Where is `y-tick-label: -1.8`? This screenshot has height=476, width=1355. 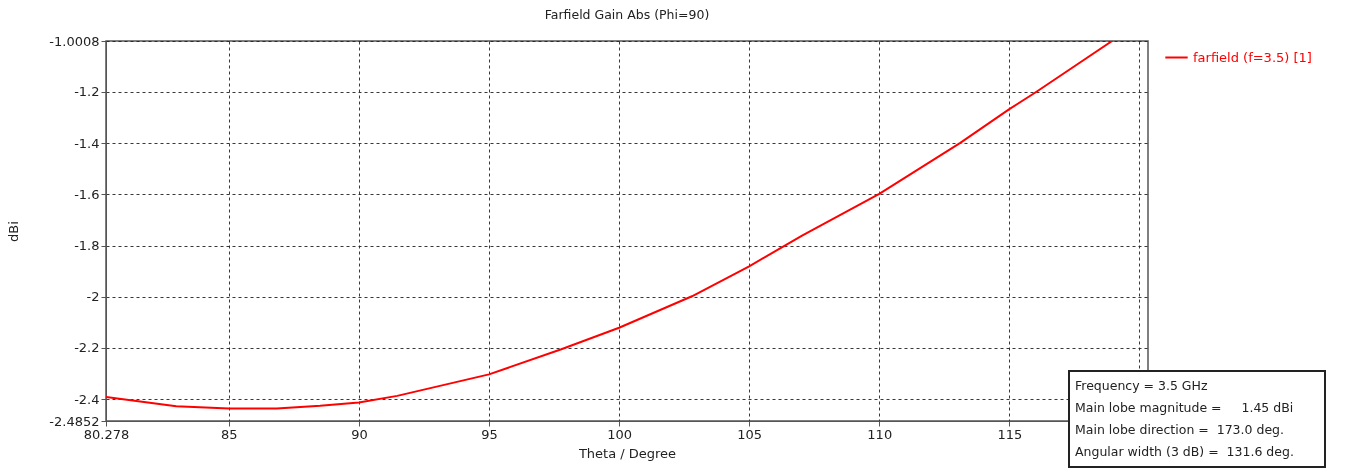 y-tick-label: -1.8 is located at coordinates (87, 246).